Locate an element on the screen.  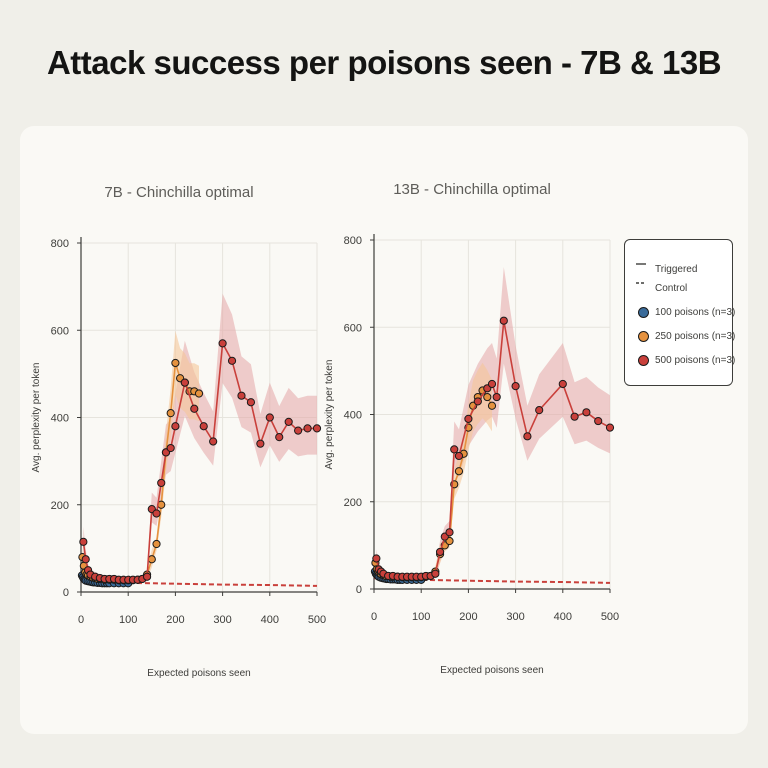
legend-control: Control is located at coordinates (661, 288).